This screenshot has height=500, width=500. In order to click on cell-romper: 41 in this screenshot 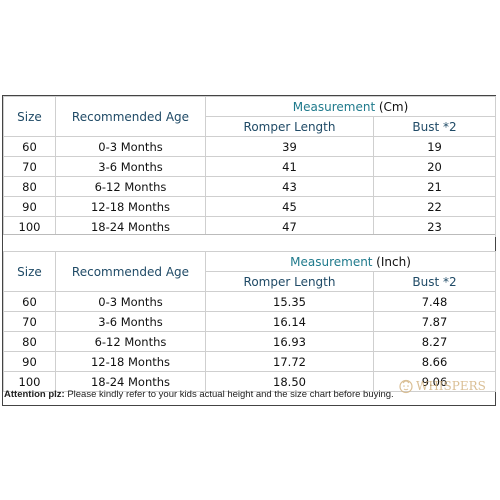, I will do `click(289, 166)`.